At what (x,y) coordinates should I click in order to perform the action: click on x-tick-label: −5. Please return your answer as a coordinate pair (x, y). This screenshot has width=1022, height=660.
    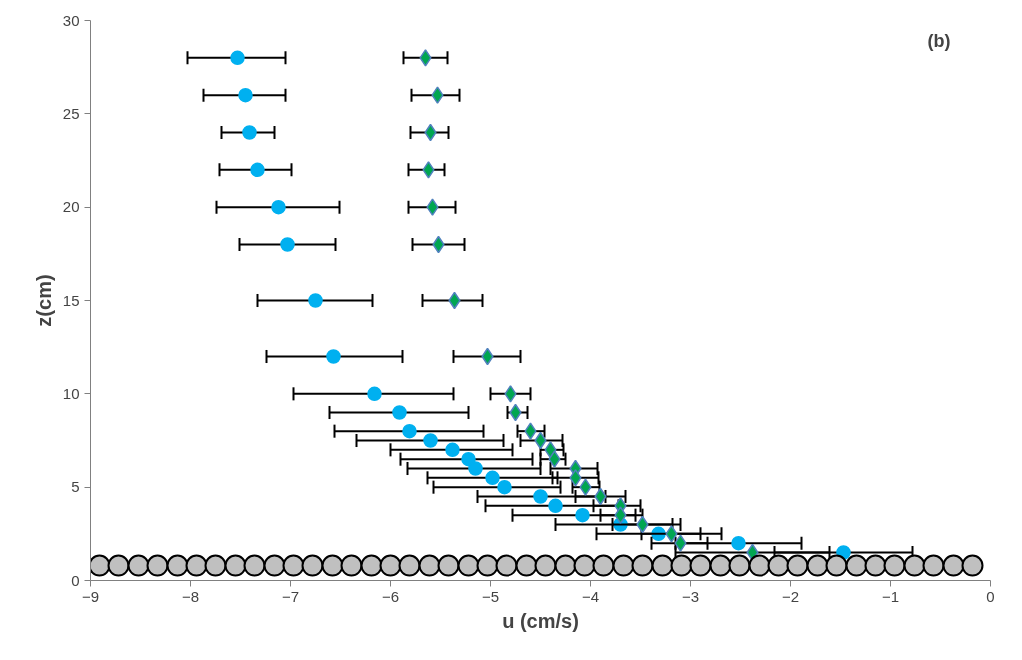
    Looking at the image, I should click on (490, 596).